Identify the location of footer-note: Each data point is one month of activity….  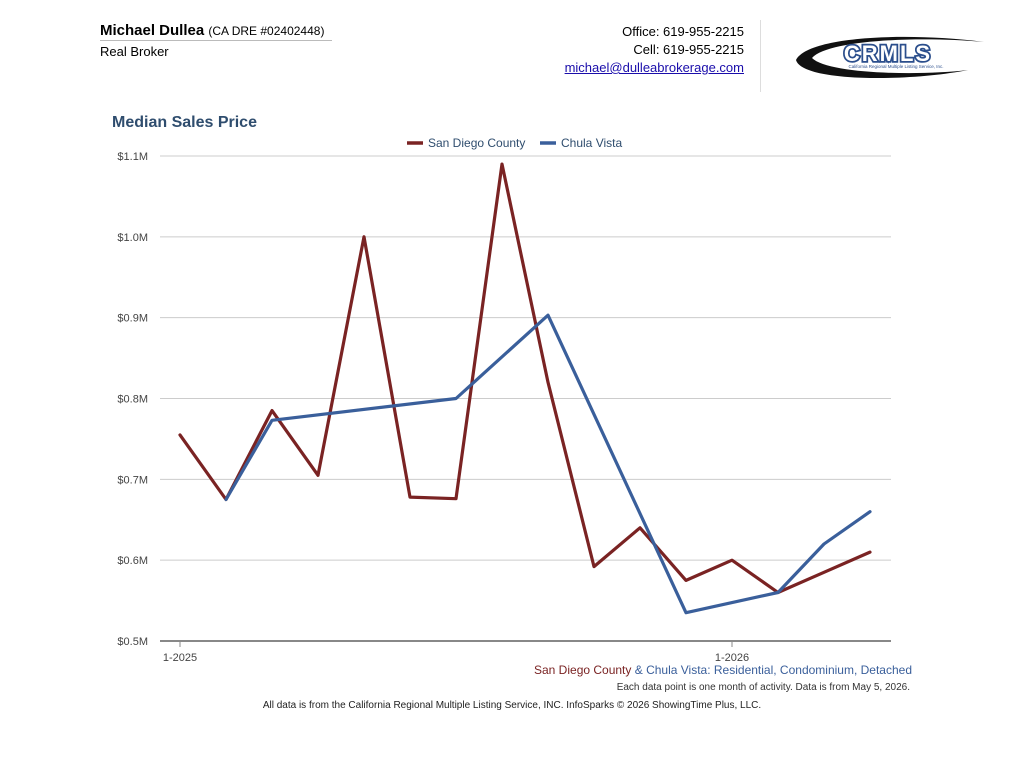
(763, 687).